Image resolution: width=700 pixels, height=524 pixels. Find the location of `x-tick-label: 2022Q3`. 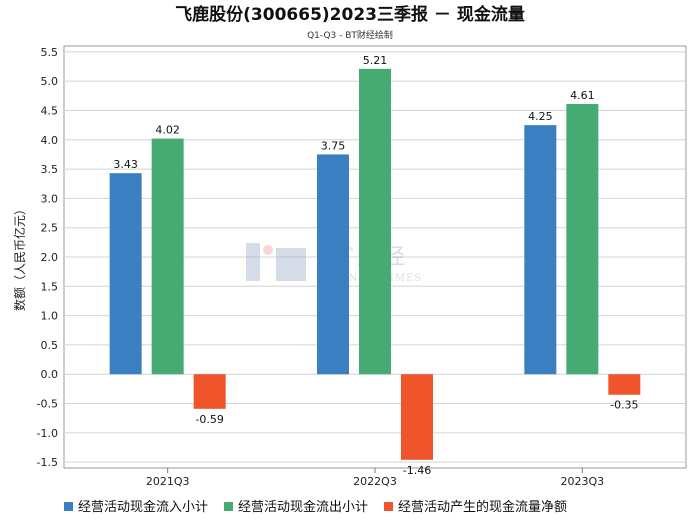

x-tick-label: 2022Q3 is located at coordinates (375, 481).